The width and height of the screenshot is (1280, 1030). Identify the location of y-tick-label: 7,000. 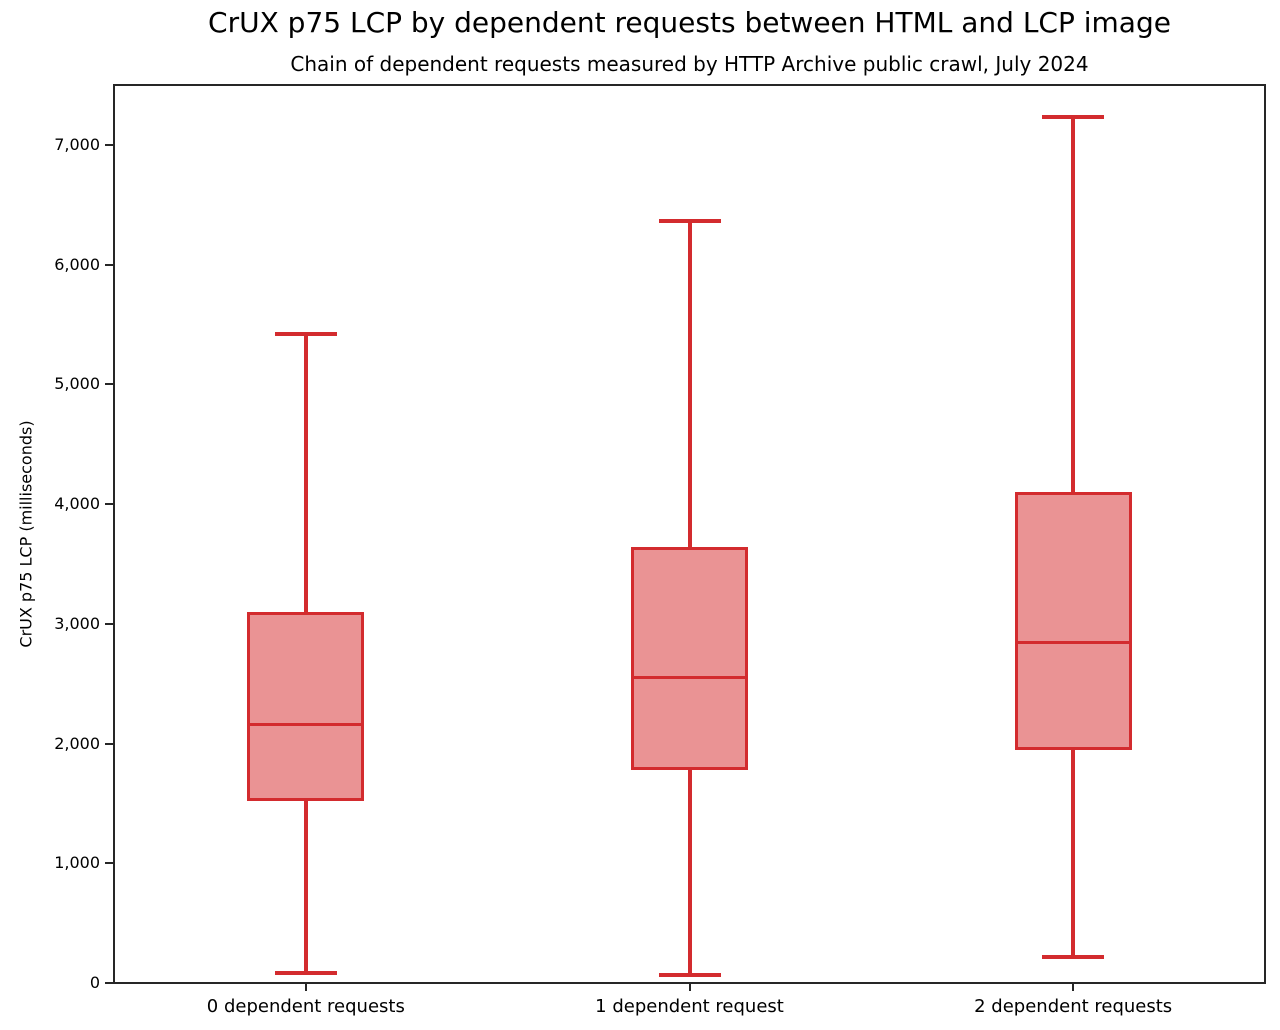
(77, 144).